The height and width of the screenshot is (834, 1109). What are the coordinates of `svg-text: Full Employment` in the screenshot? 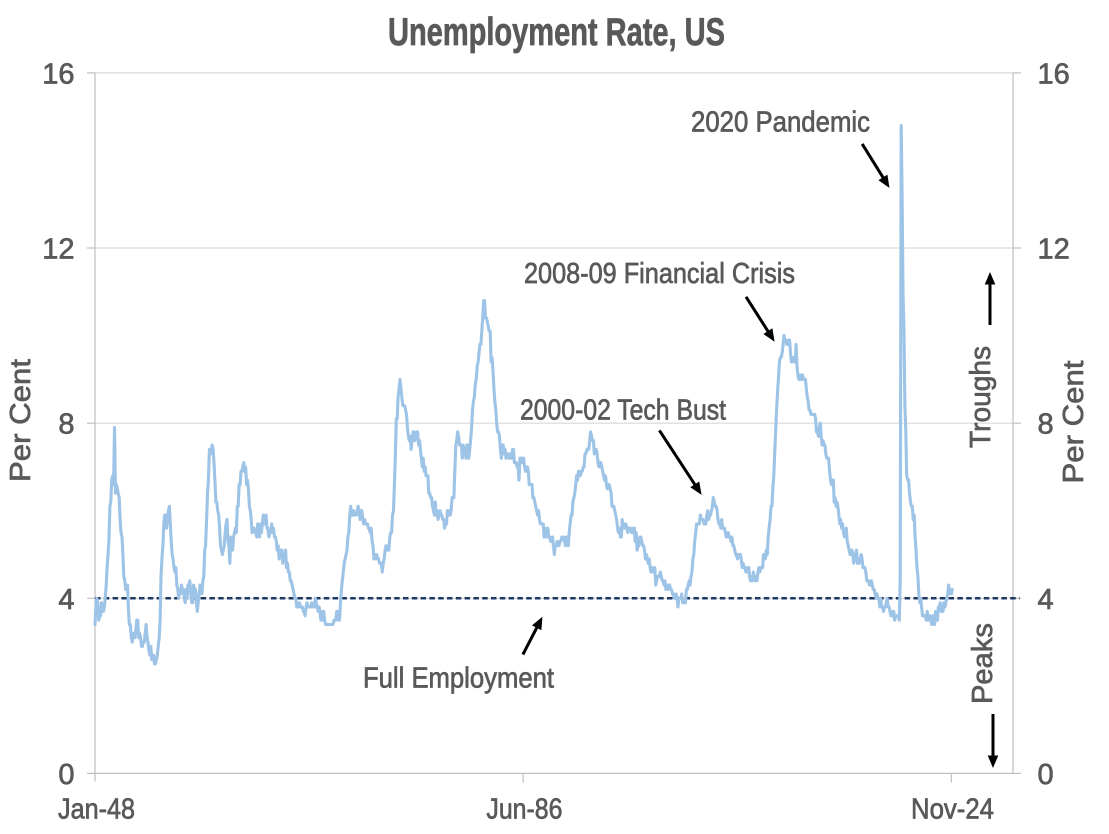 It's located at (458, 679).